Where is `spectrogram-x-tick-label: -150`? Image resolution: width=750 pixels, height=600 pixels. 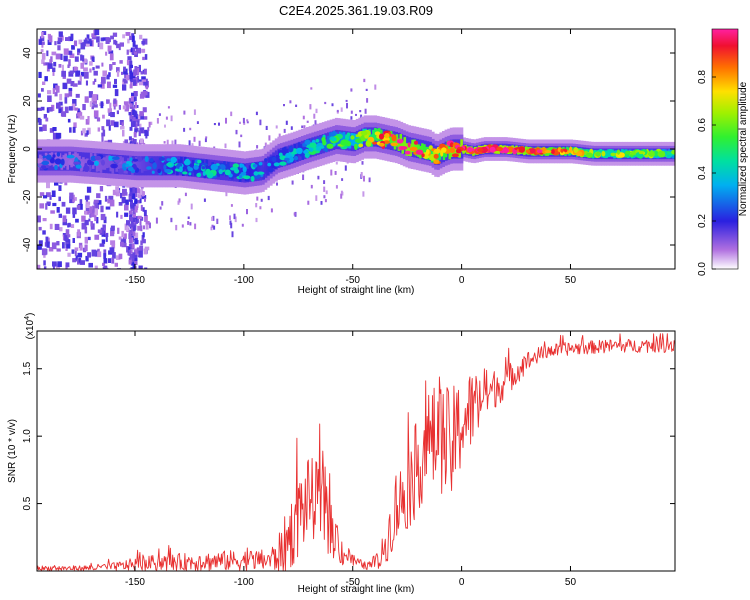 spectrogram-x-tick-label: -150 is located at coordinates (135, 280).